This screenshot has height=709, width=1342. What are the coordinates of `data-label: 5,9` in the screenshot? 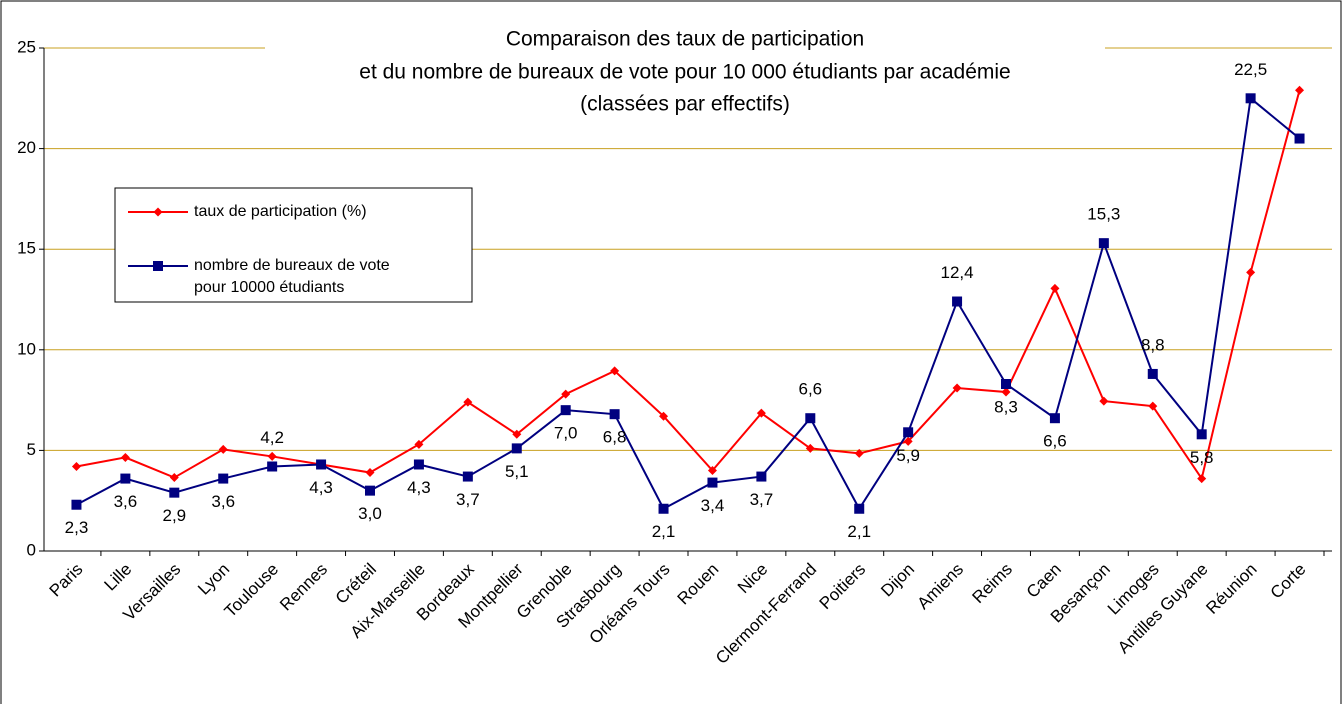 It's located at (908, 455).